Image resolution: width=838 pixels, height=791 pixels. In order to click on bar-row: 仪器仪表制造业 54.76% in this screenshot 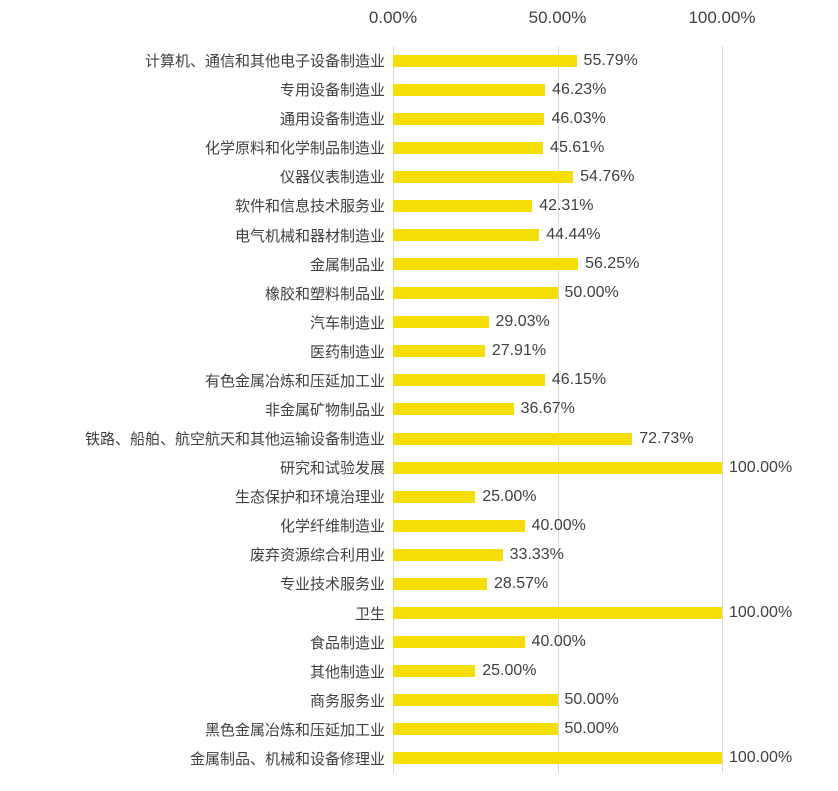, I will do `click(419, 176)`.